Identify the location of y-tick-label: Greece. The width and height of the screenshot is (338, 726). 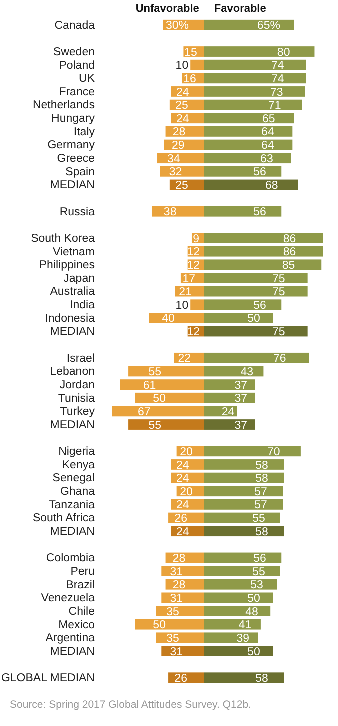
(76, 159).